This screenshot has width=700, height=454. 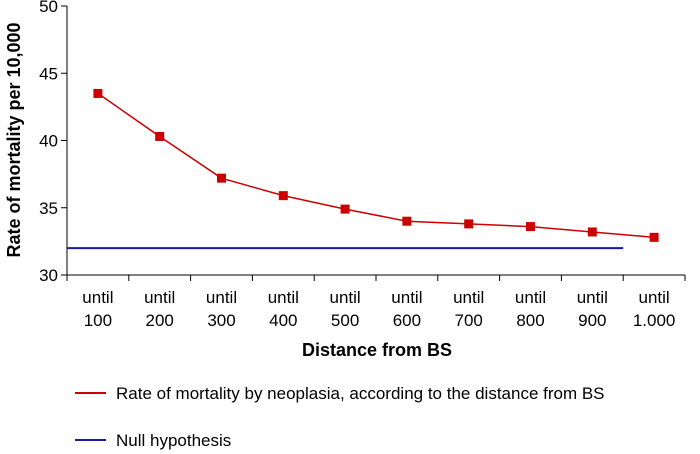 I want to click on x-tick-label-bottom: 100, so click(x=98, y=320).